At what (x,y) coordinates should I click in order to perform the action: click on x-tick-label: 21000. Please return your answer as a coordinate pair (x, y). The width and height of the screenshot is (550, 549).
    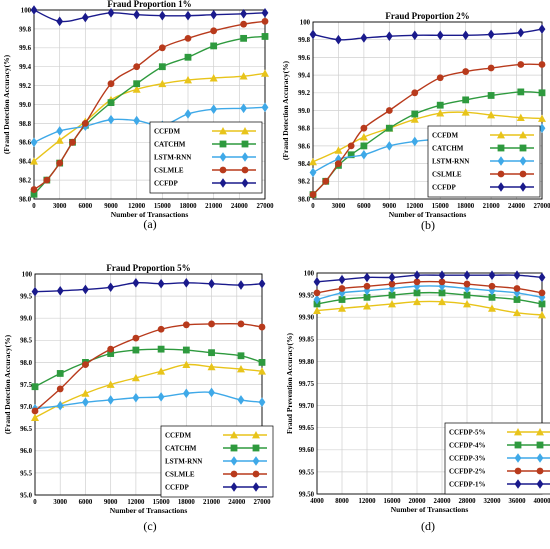
    Looking at the image, I should click on (212, 502).